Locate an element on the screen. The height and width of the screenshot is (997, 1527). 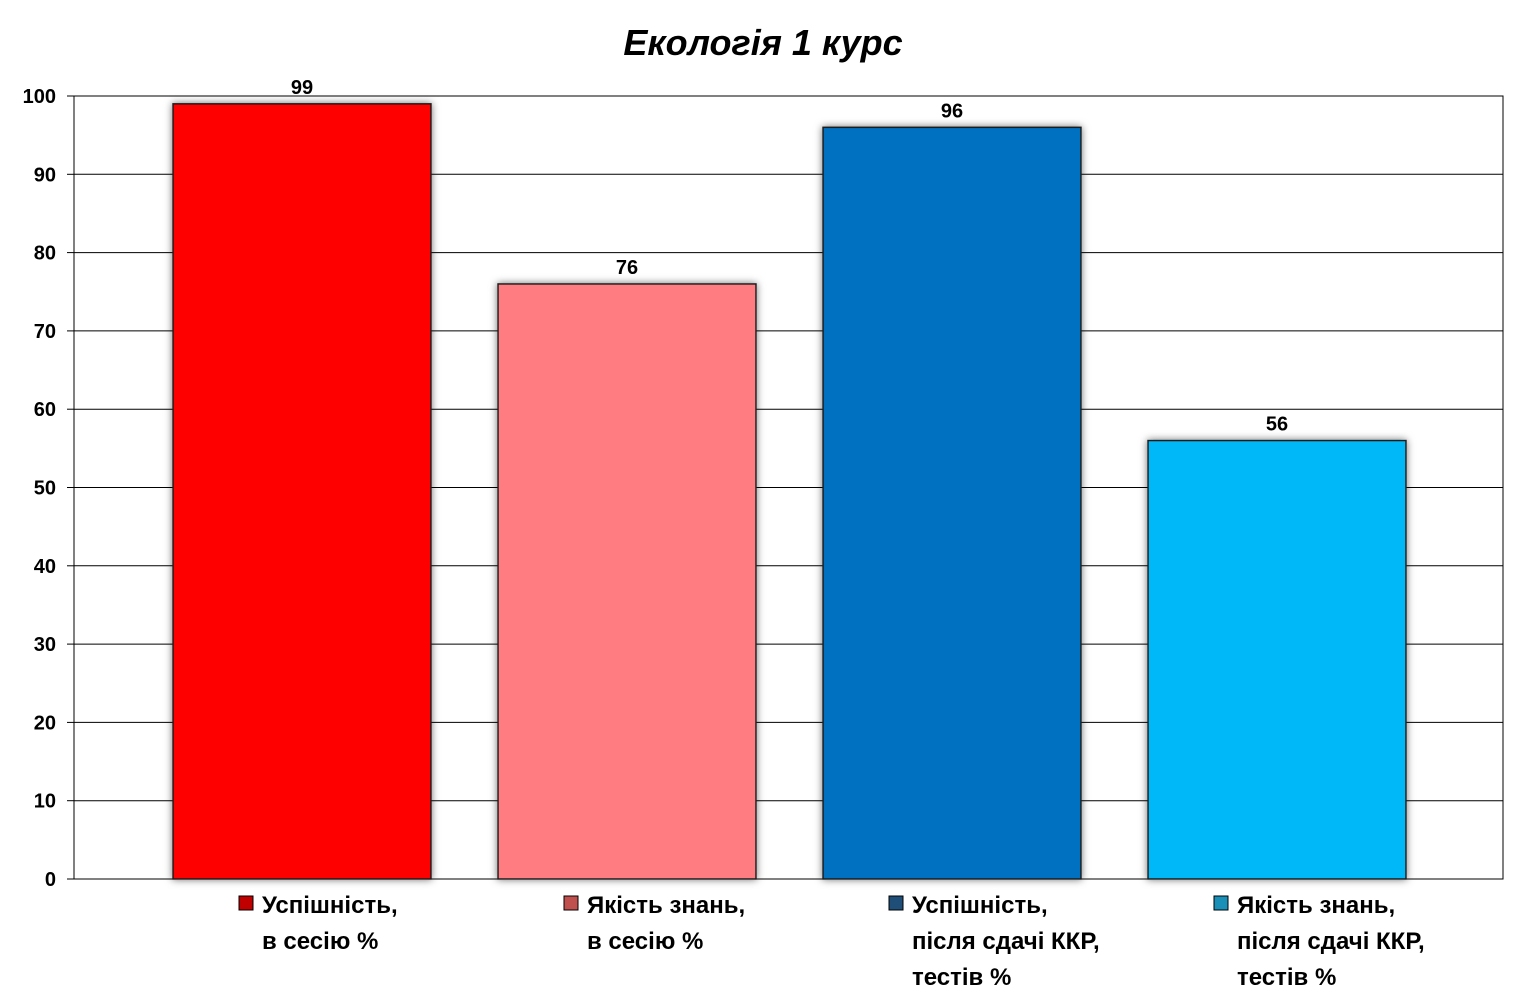
data-label: 96 is located at coordinates (952, 111).